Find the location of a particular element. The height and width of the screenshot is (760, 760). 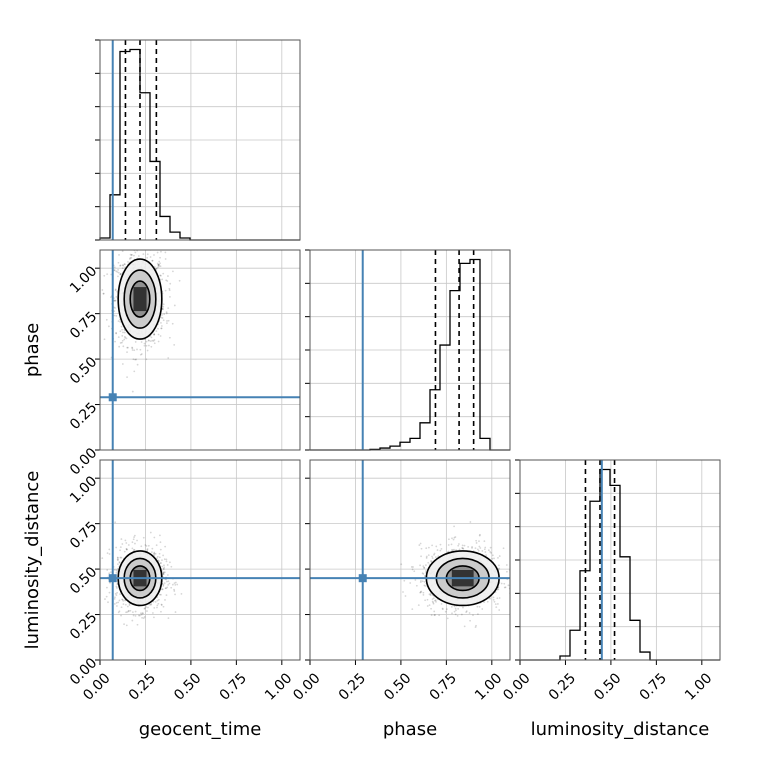

truth-marker is located at coordinates (362, 578).